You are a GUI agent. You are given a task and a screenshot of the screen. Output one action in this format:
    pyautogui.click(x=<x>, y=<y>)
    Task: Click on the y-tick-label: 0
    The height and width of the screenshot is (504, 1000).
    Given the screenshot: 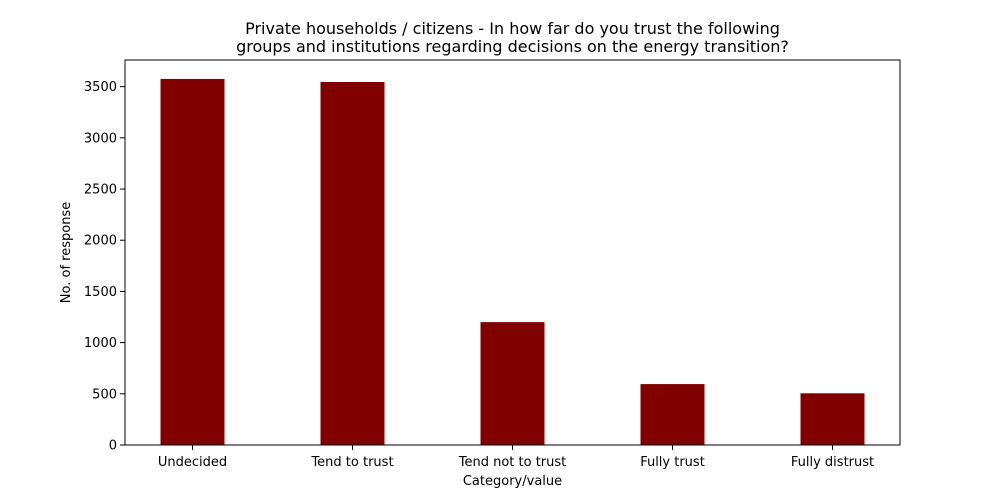 What is the action you would take?
    pyautogui.click(x=113, y=446)
    